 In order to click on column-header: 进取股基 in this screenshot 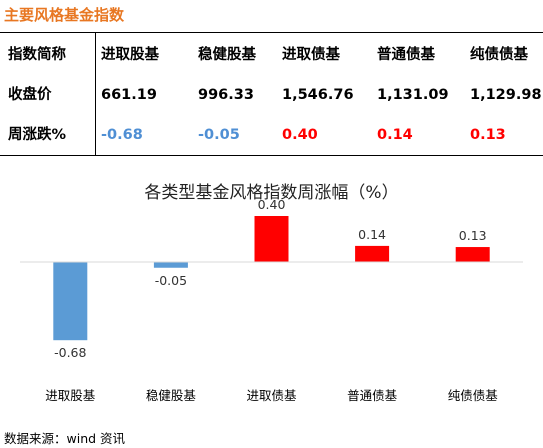, I will do `click(130, 55)`.